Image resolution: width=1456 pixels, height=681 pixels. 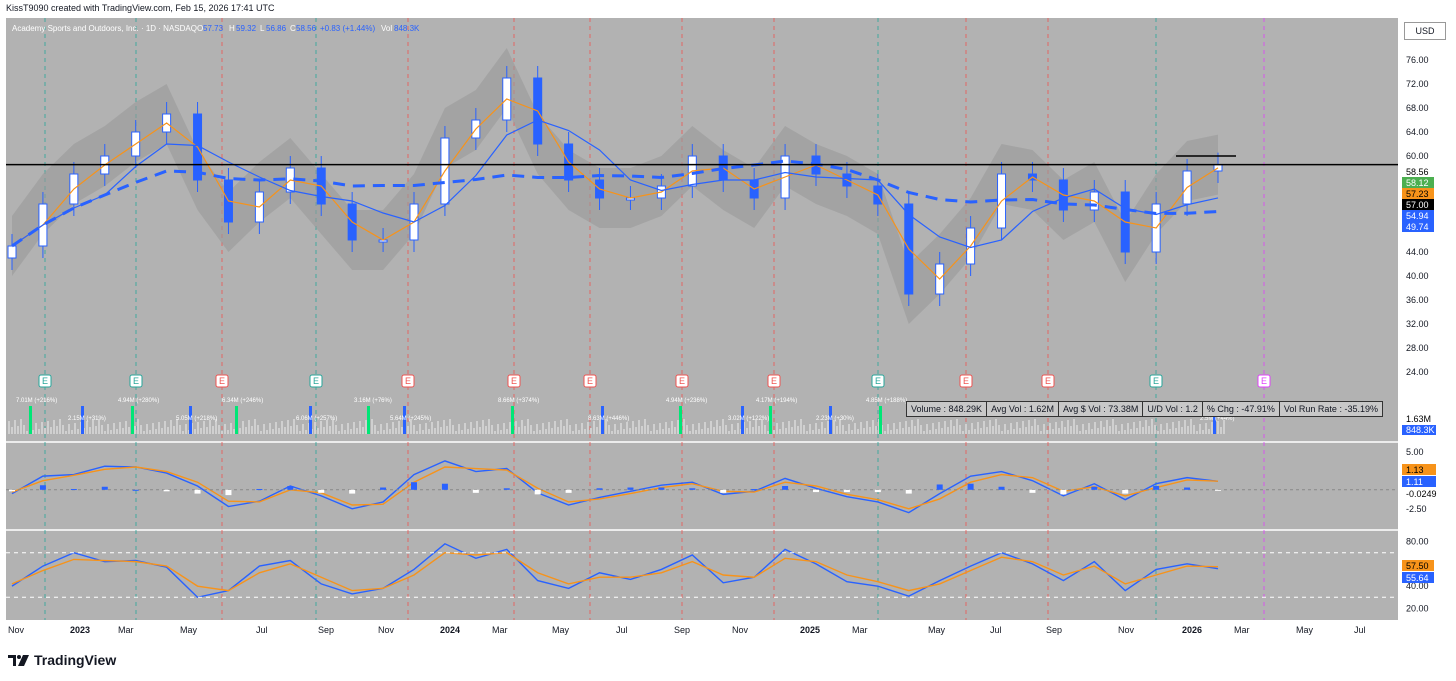 I want to click on rsi-line, so click(x=615, y=570).